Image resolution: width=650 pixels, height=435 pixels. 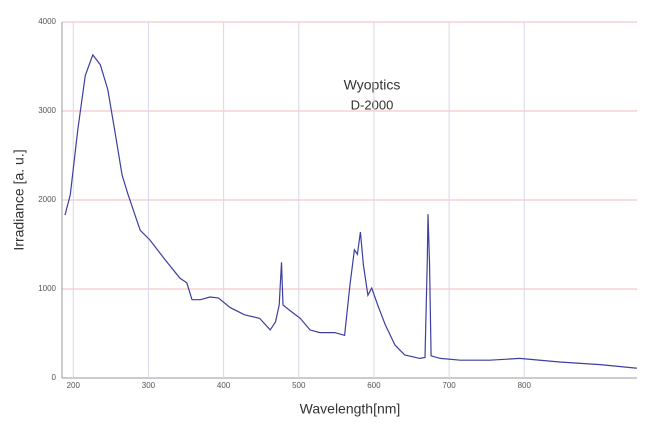 What do you see at coordinates (224, 385) in the screenshot?
I see `x-tick-label: 400` at bounding box center [224, 385].